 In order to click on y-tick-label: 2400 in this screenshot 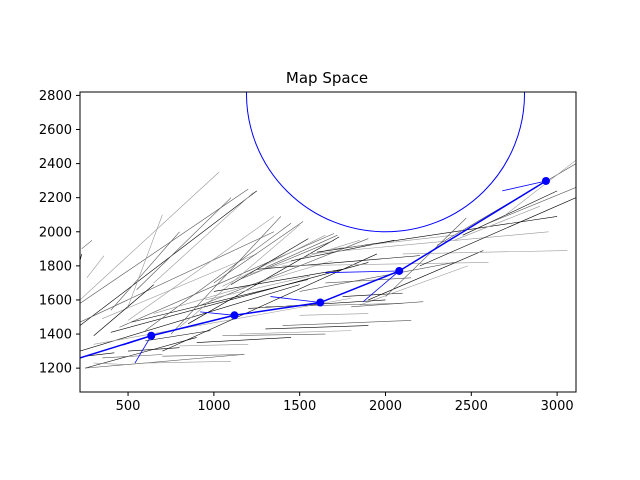, I will do `click(55, 164)`.